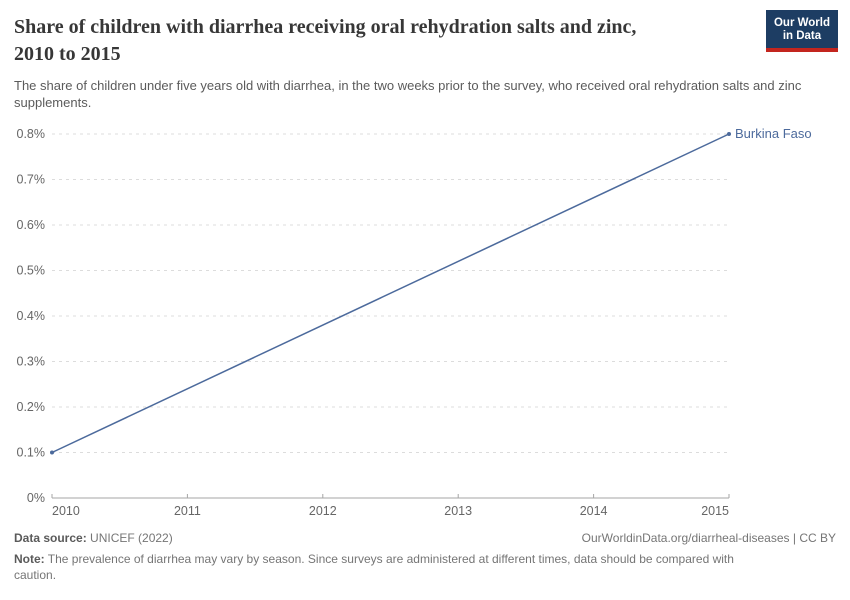 Image resolution: width=850 pixels, height=600 pixels. I want to click on x-tick-label: 2010, so click(66, 511).